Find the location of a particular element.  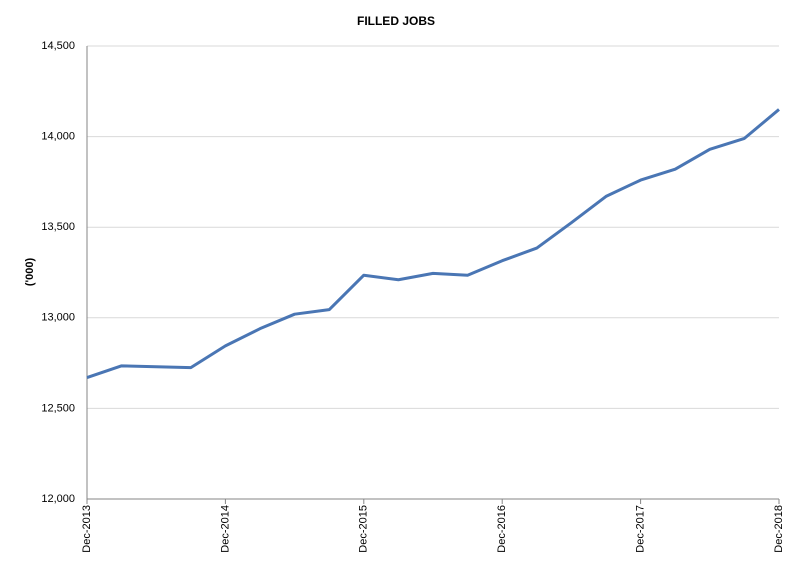

y-tick-label: 12,500 is located at coordinates (58, 408).